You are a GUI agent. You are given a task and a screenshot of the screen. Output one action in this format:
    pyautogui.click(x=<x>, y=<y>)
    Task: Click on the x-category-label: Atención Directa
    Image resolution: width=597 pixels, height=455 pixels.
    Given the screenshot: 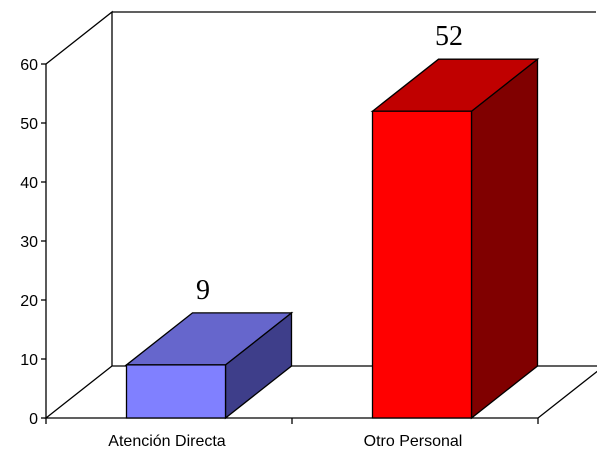 What is the action you would take?
    pyautogui.click(x=166, y=441)
    